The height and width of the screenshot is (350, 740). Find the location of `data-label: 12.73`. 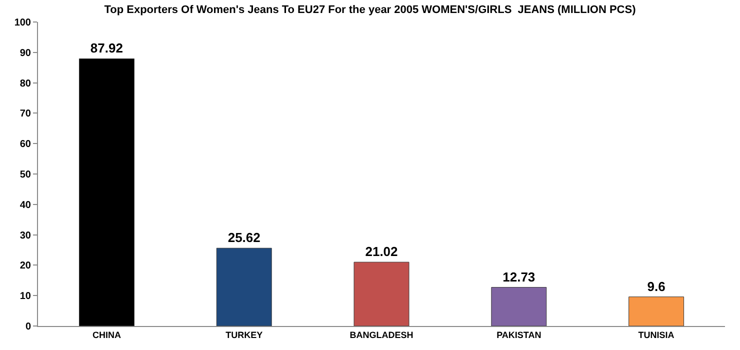

data-label: 12.73 is located at coordinates (519, 276).